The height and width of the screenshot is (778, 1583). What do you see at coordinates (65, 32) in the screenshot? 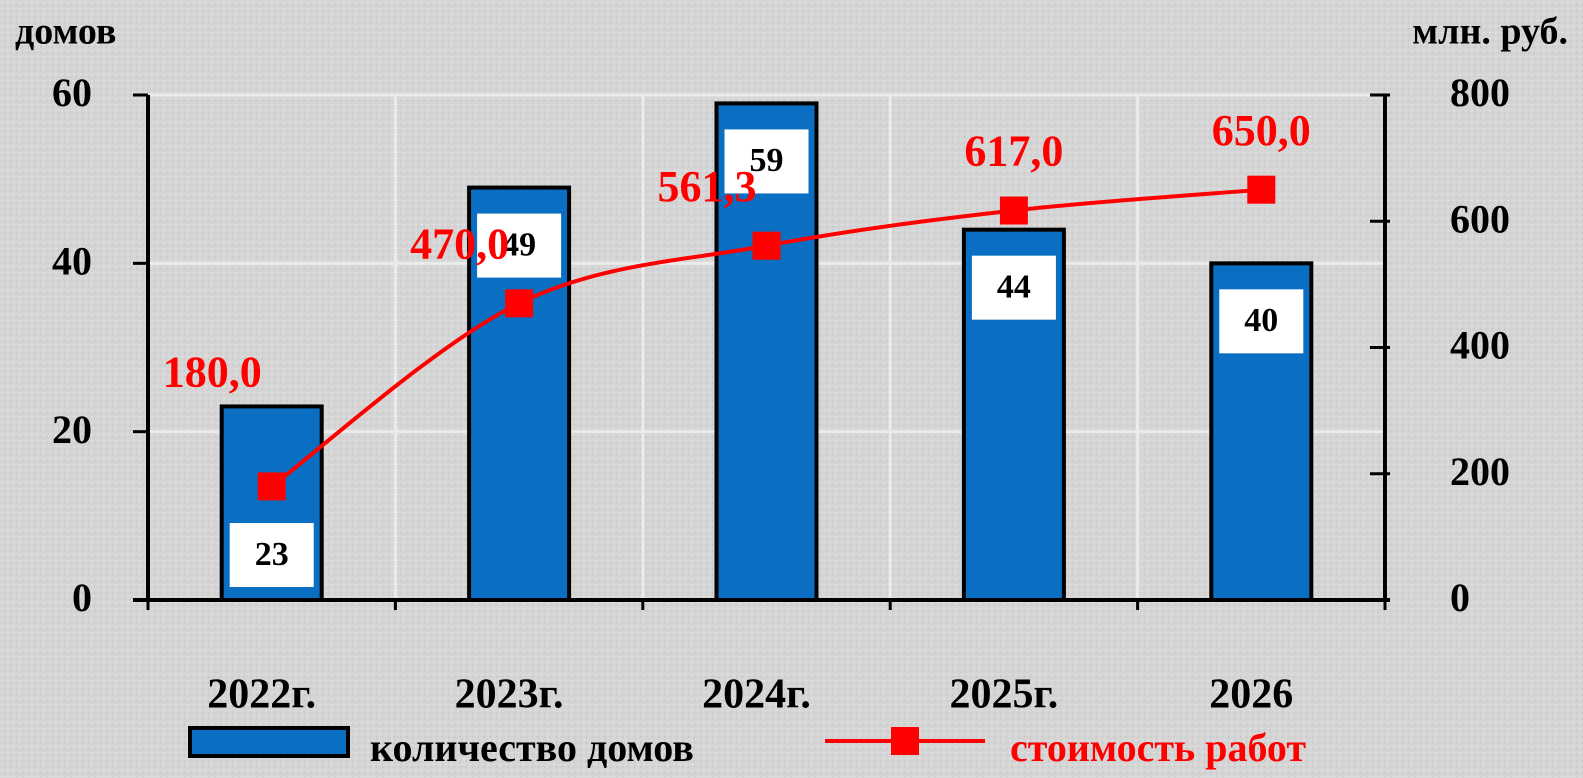
I see `y-axis-label: домов` at bounding box center [65, 32].